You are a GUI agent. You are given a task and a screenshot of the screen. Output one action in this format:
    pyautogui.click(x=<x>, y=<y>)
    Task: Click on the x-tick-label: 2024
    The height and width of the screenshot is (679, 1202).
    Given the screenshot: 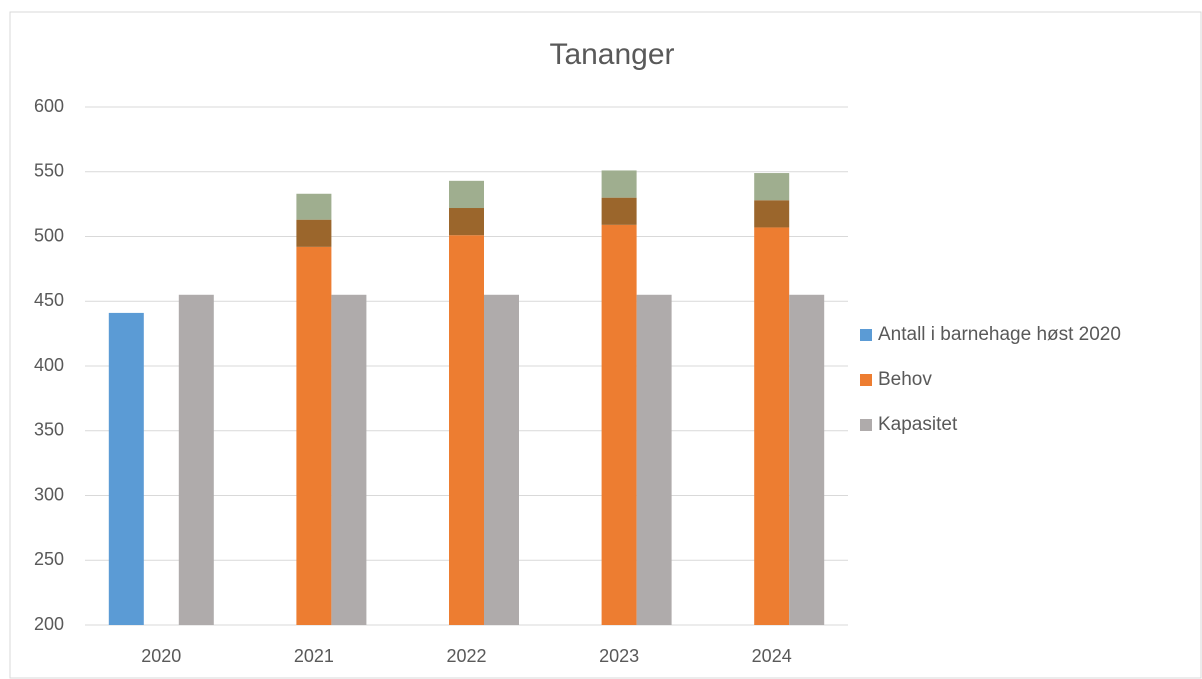 What is the action you would take?
    pyautogui.click(x=772, y=656)
    